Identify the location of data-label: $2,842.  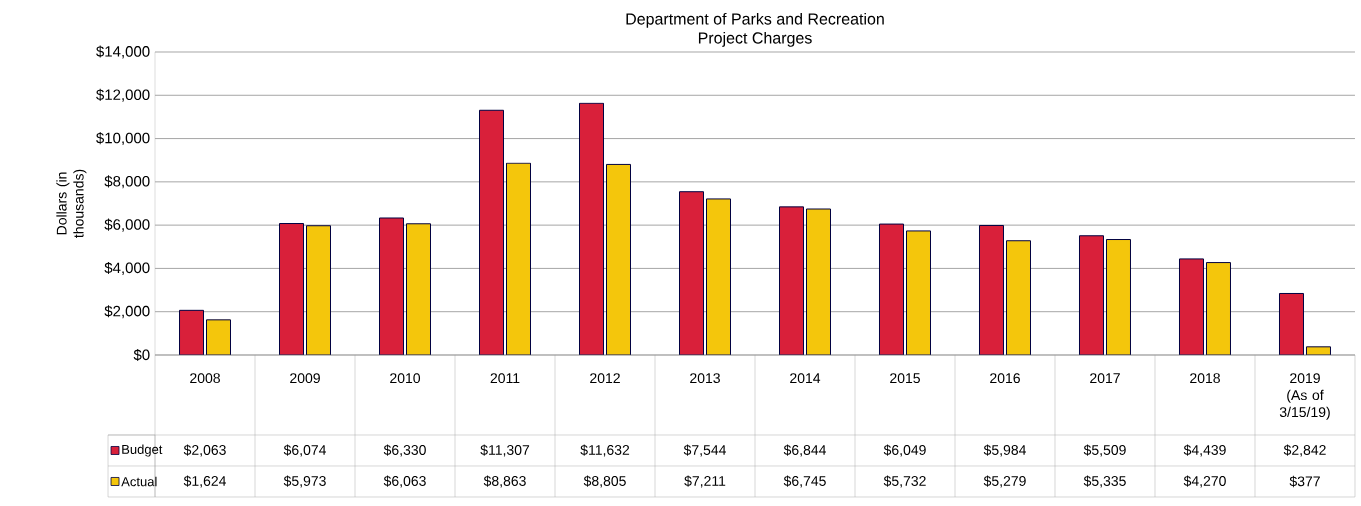
(1304, 450).